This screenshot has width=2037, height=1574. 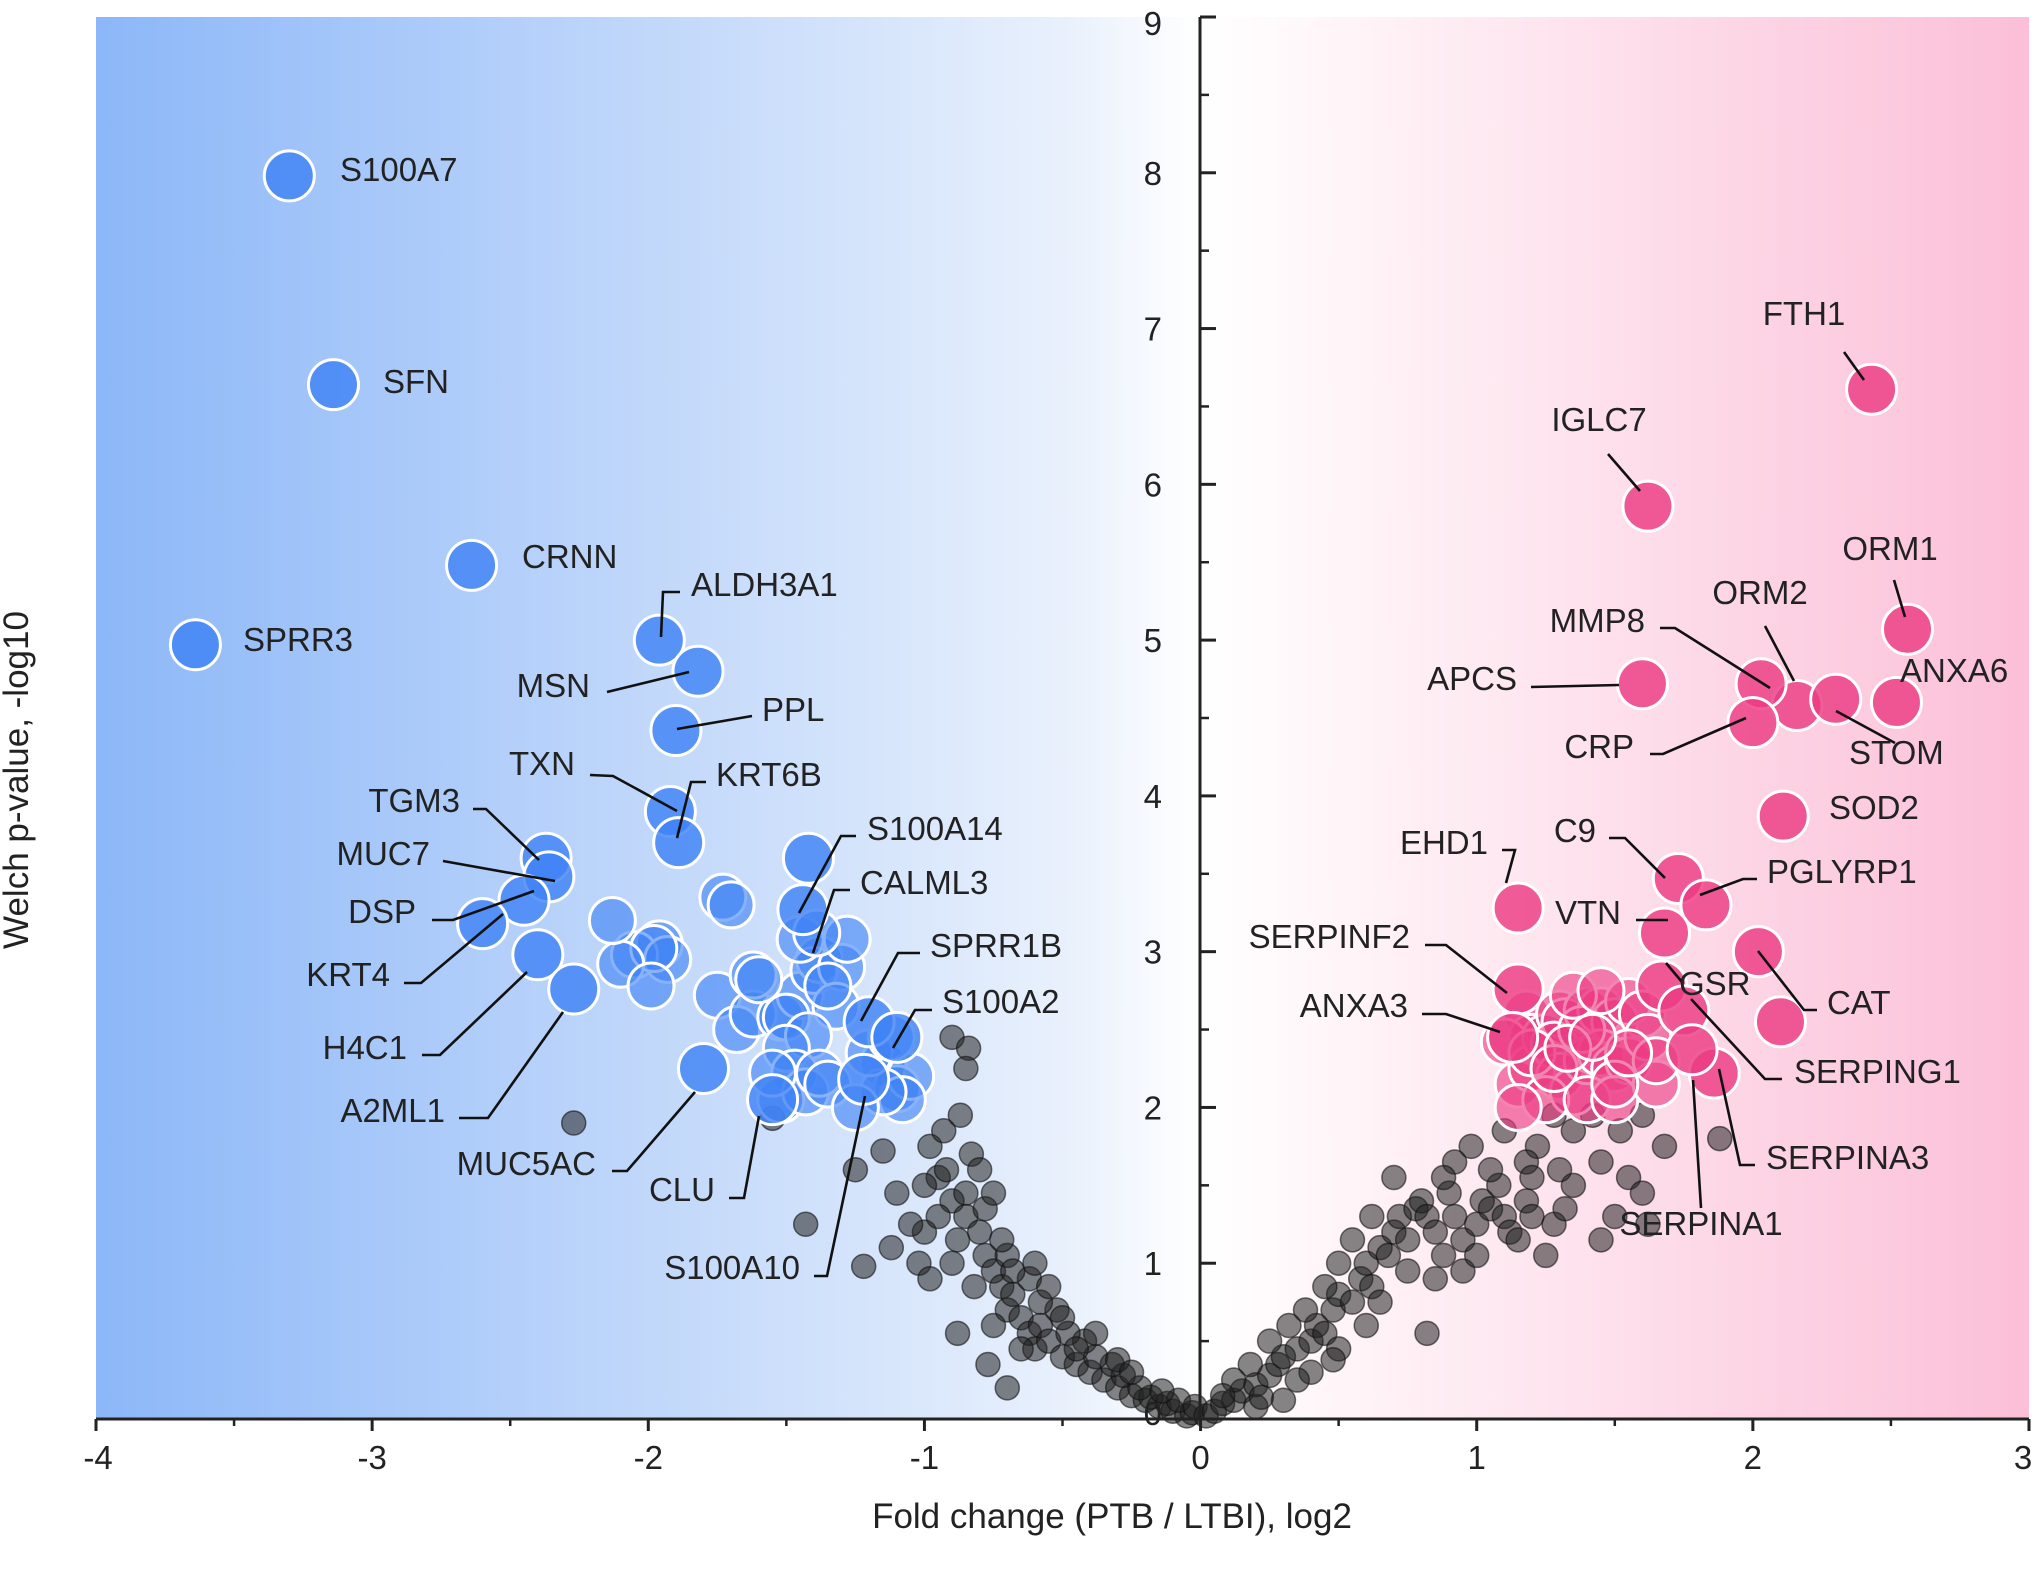 I want to click on x-tick-label: -3, so click(x=371, y=1457).